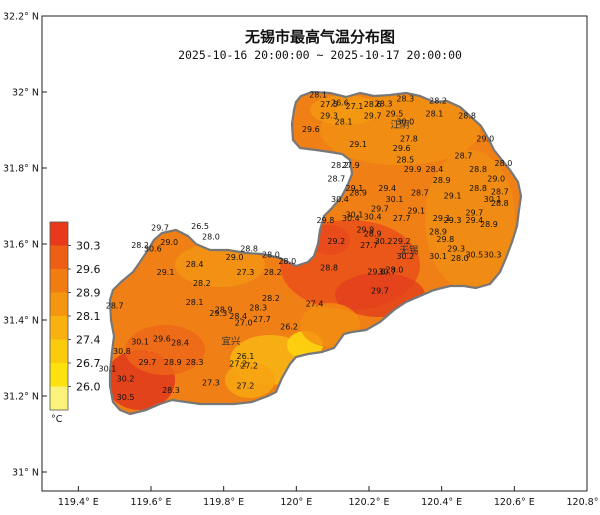 This screenshot has height=515, width=600. Describe the element at coordinates (489, 224) in the screenshot. I see `station-value-53: 28.9` at that location.